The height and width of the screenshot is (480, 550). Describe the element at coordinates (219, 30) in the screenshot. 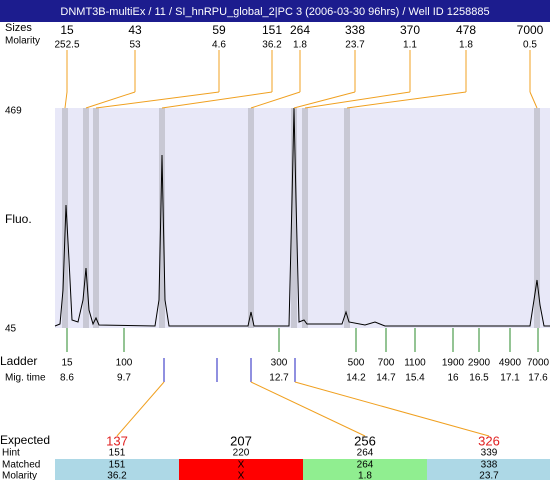

I see `peak-size: 59` at that location.